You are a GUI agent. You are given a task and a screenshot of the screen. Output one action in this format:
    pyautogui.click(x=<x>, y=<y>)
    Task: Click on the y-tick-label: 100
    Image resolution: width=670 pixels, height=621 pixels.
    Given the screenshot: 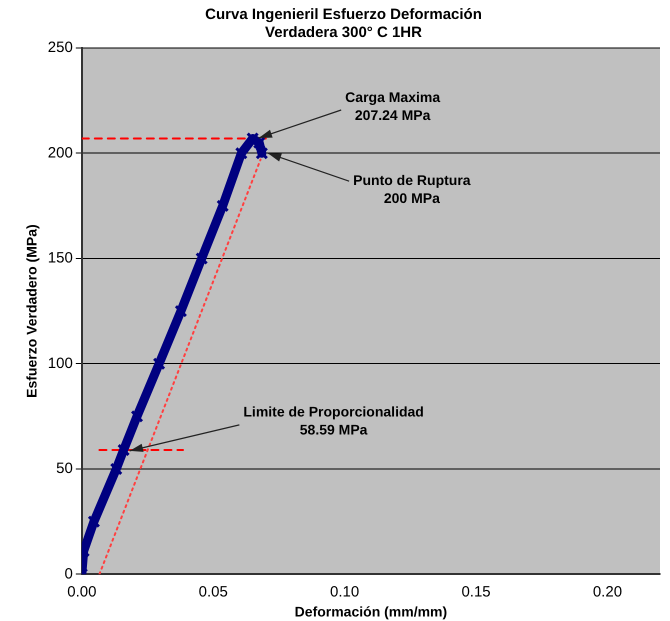 What is the action you would take?
    pyautogui.click(x=60, y=363)
    